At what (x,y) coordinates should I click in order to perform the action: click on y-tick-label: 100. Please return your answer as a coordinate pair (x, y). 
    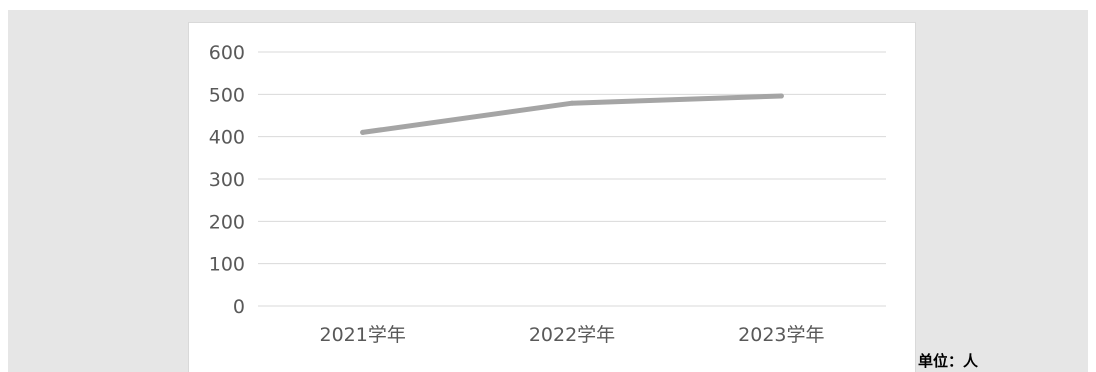
    Looking at the image, I should click on (227, 265).